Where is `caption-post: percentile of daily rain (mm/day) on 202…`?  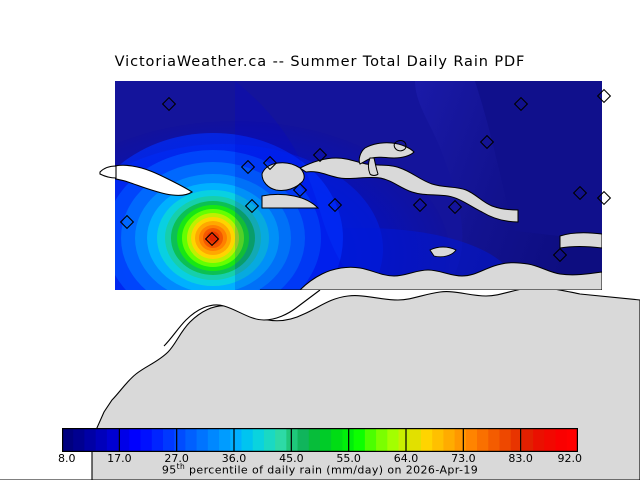
caption-post: percentile of daily rain (mm/day) on 202… is located at coordinates (332, 470).